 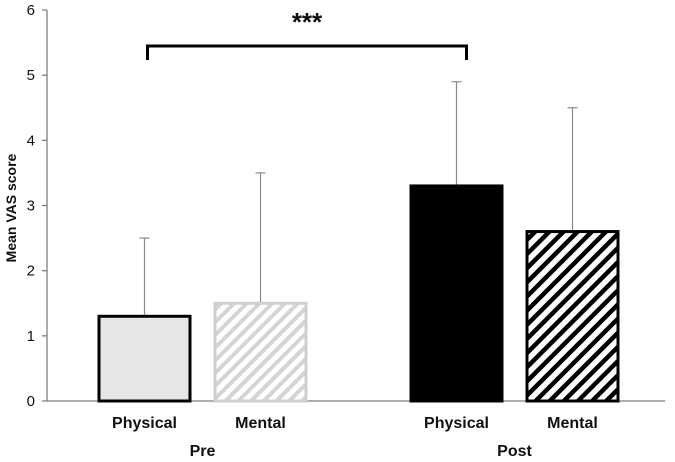 I want to click on group-labels: Pre Post, so click(x=361, y=451).